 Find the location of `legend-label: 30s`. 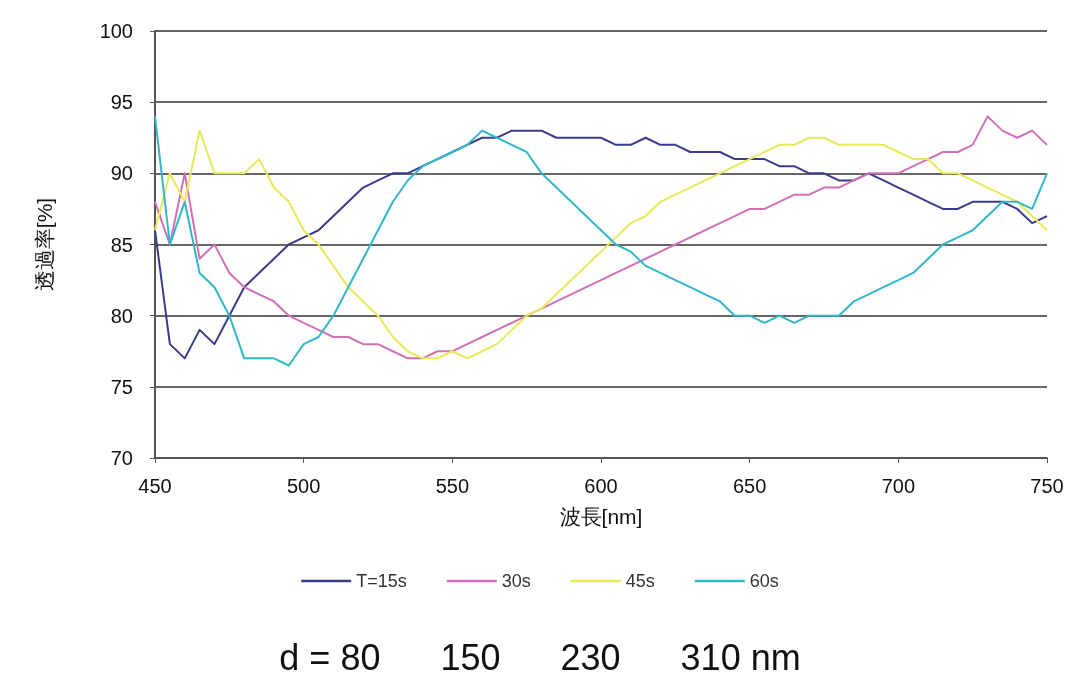

legend-label: 30s is located at coordinates (516, 581).